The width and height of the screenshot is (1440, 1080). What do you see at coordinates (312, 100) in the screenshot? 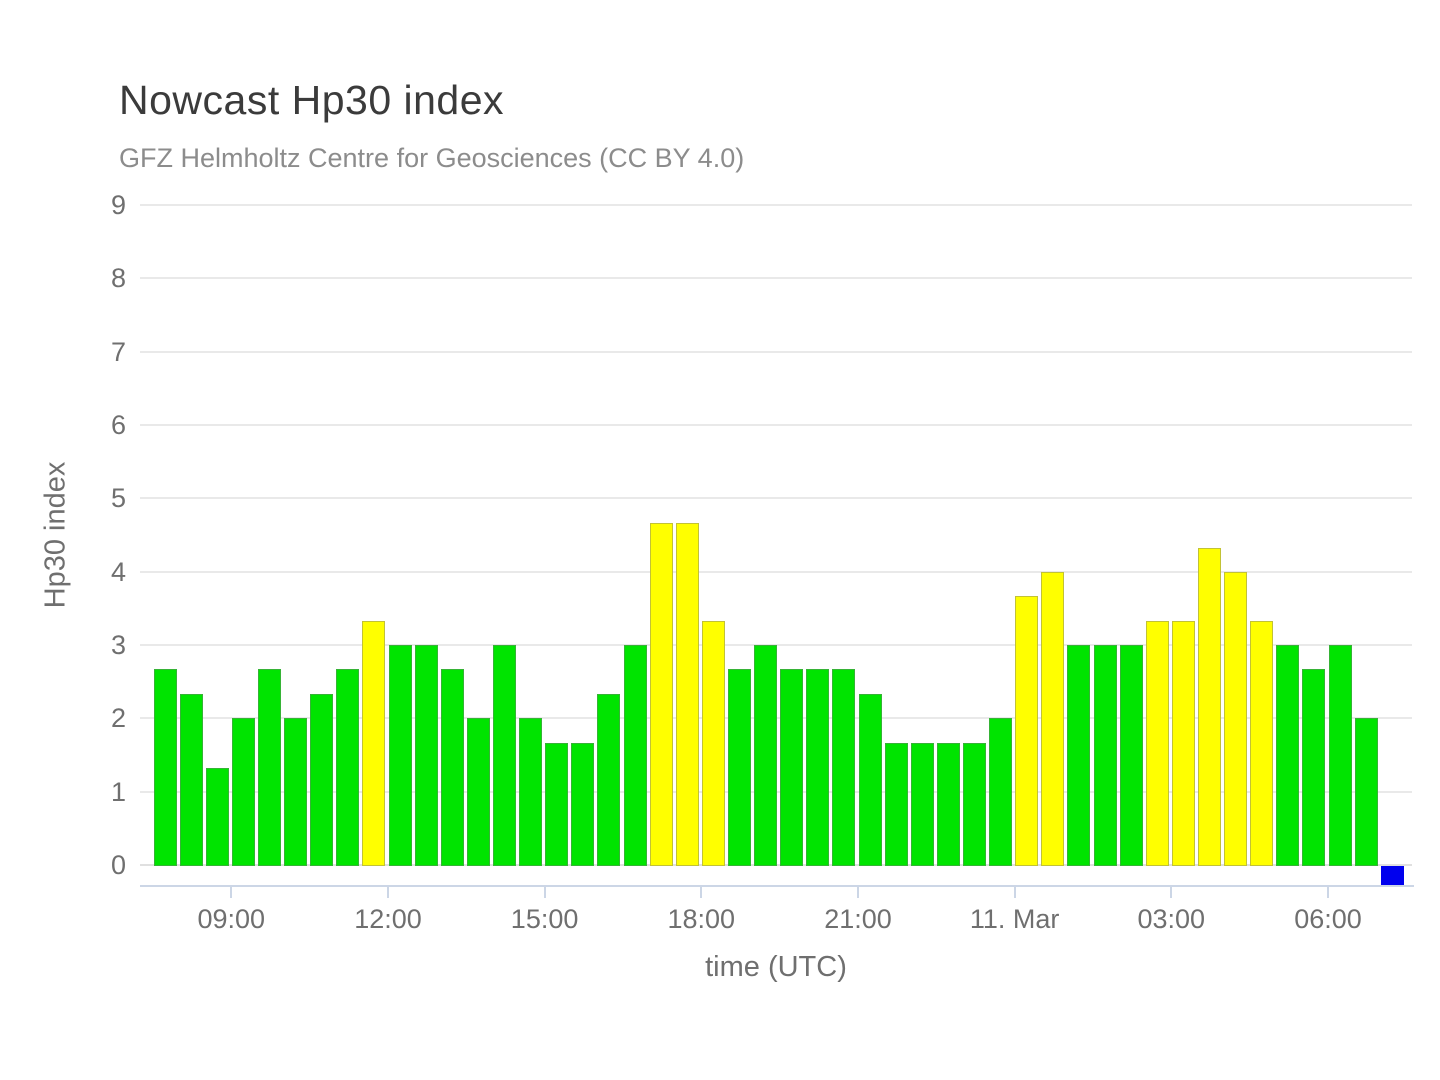
I see `chart-title: Nowcast Hp30 index` at bounding box center [312, 100].